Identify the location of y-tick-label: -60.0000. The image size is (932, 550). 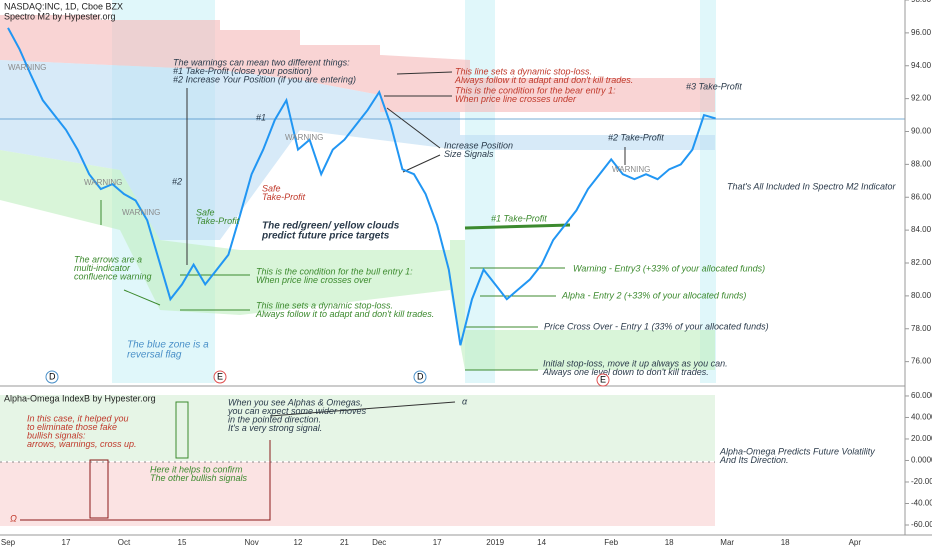
(921, 524).